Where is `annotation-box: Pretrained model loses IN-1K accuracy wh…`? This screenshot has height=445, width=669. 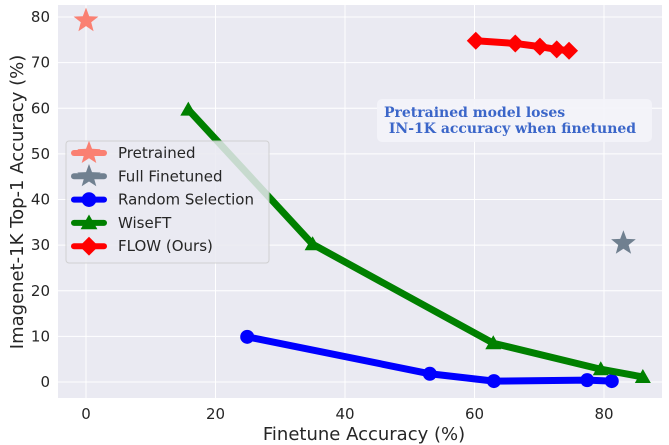 annotation-box: Pretrained model loses IN-1K accuracy wh… is located at coordinates (514, 120).